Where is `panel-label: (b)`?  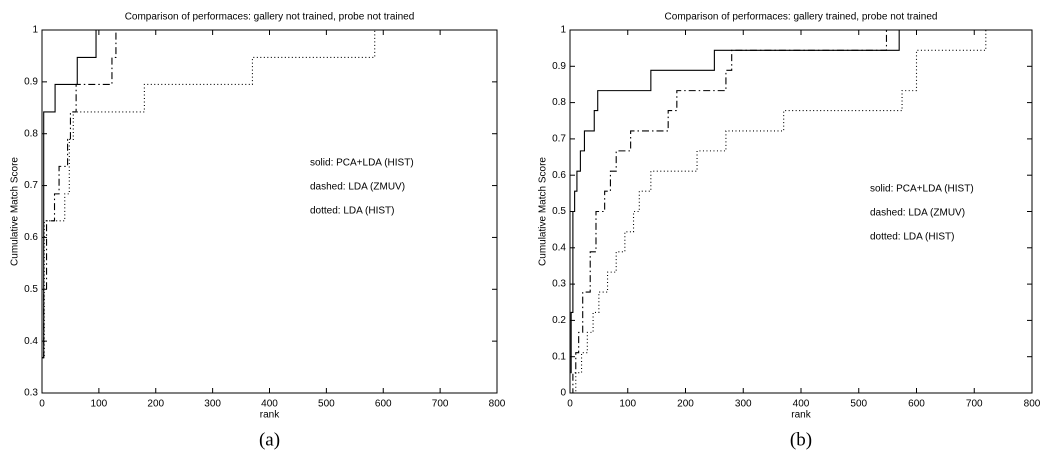
panel-label: (b) is located at coordinates (801, 439).